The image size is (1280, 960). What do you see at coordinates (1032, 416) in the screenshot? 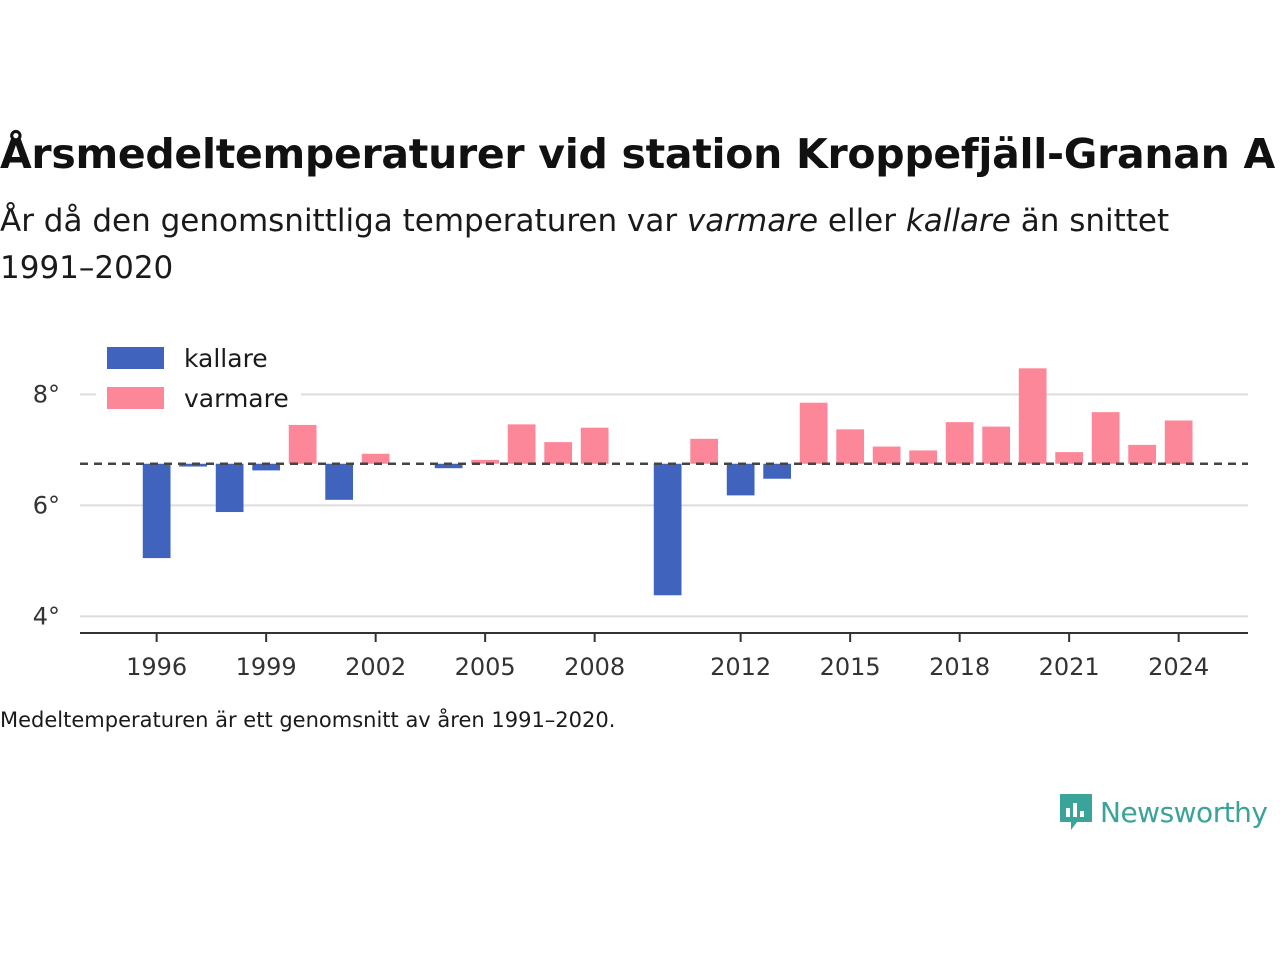
I see `bar-2020` at bounding box center [1032, 416].